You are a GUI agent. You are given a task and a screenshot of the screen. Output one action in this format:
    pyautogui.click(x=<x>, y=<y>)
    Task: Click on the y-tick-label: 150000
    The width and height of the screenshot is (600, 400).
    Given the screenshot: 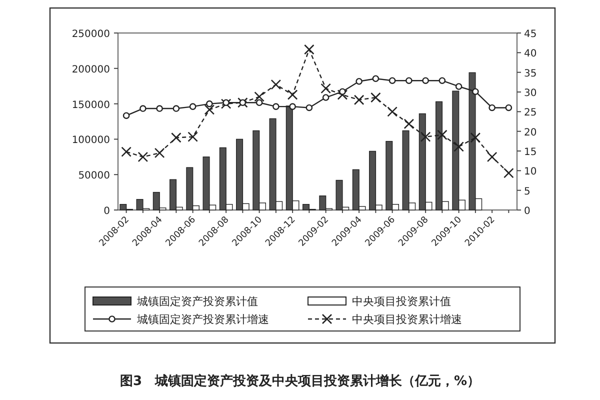 What is the action you would take?
    pyautogui.click(x=91, y=105)
    